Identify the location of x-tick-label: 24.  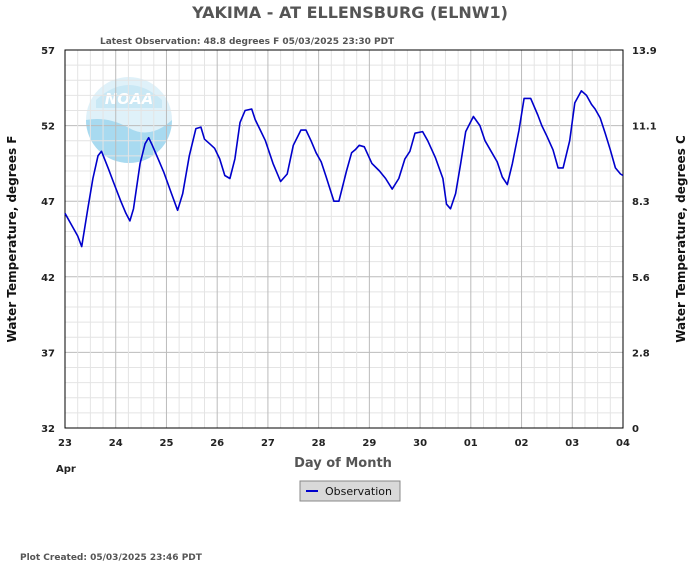
(116, 443).